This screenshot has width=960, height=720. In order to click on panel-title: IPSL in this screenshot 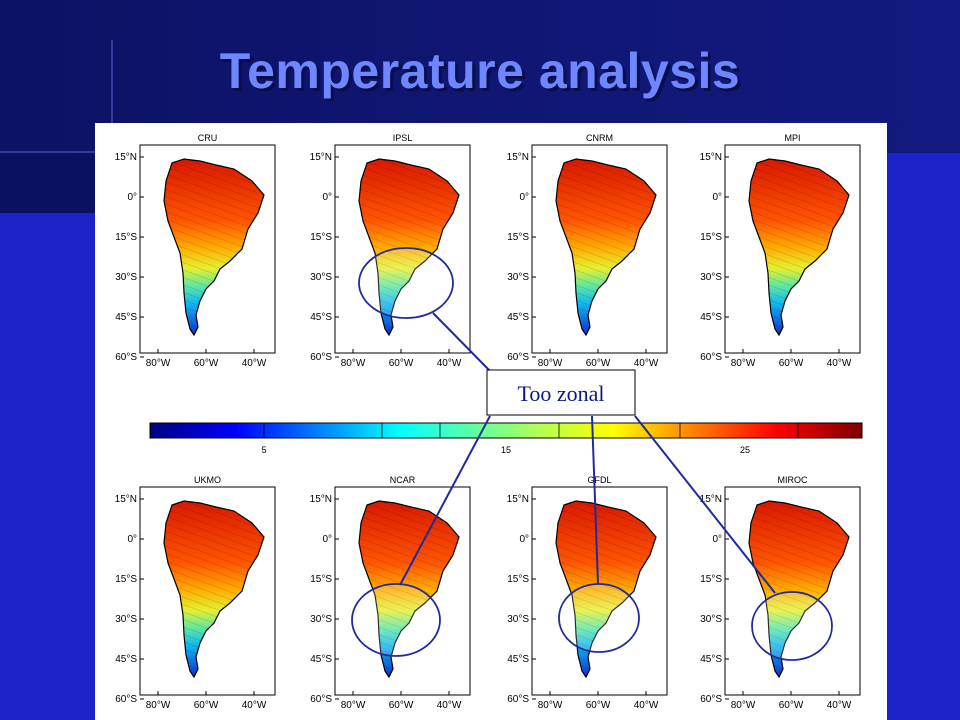, I will do `click(403, 138)`.